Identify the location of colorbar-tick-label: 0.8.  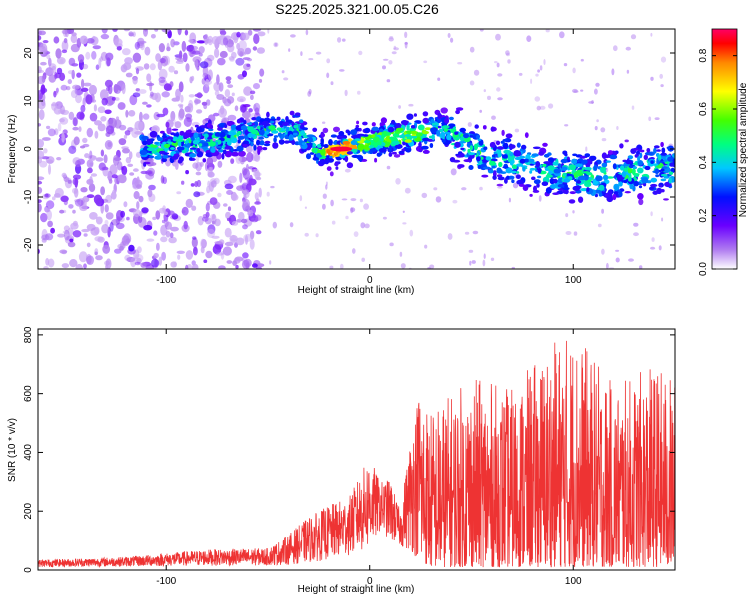
(703, 55).